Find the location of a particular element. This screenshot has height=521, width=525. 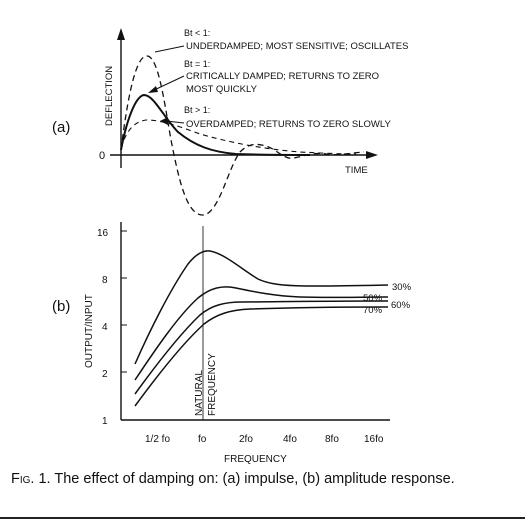

natural-frequency-label-2: FREQUENCY is located at coordinates (212, 384).